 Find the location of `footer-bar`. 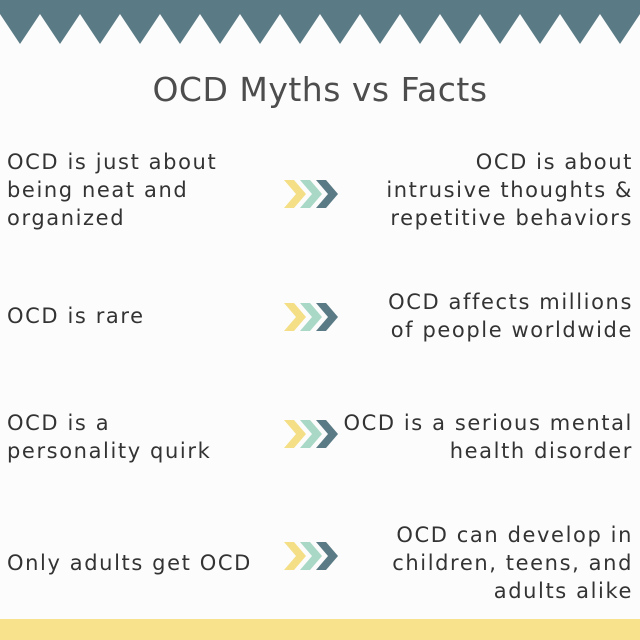

footer-bar is located at coordinates (320, 629).